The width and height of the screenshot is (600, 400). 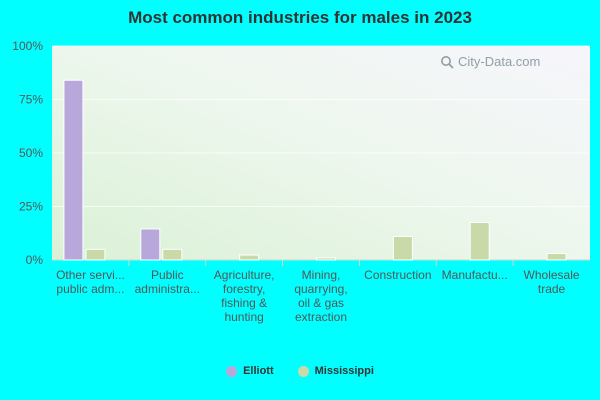 I want to click on magnifier-icon, so click(x=447, y=62).